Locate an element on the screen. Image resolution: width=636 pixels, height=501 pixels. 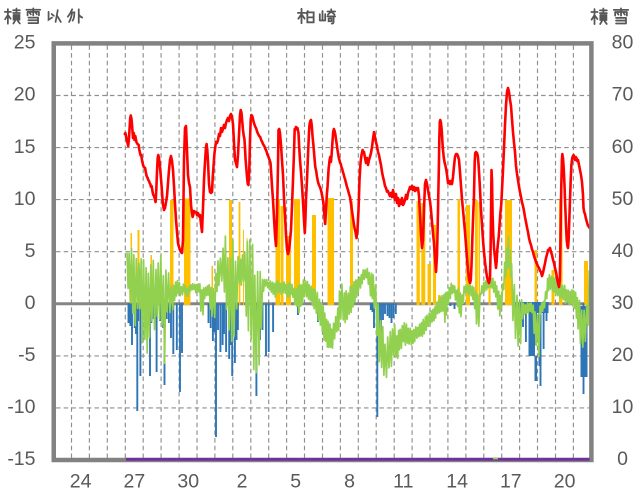
svg-text: 24 is located at coordinates (81, 482).